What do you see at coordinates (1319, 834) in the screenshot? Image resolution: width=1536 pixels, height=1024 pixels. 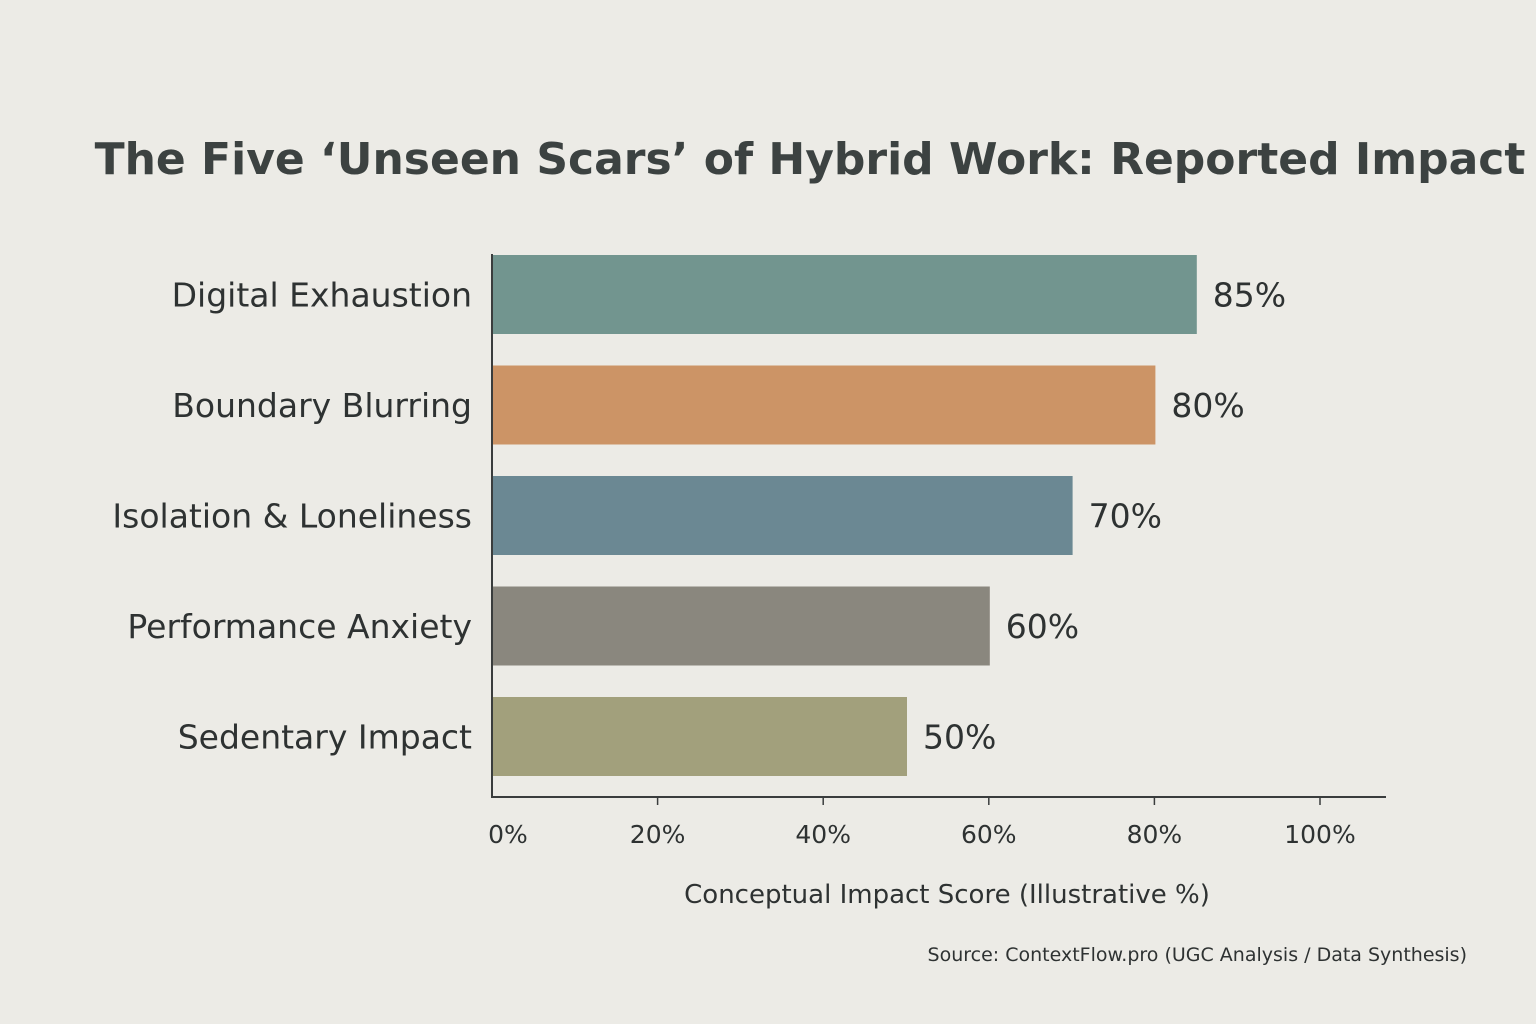 I see `x-tick-label-100: 100%` at bounding box center [1319, 834].